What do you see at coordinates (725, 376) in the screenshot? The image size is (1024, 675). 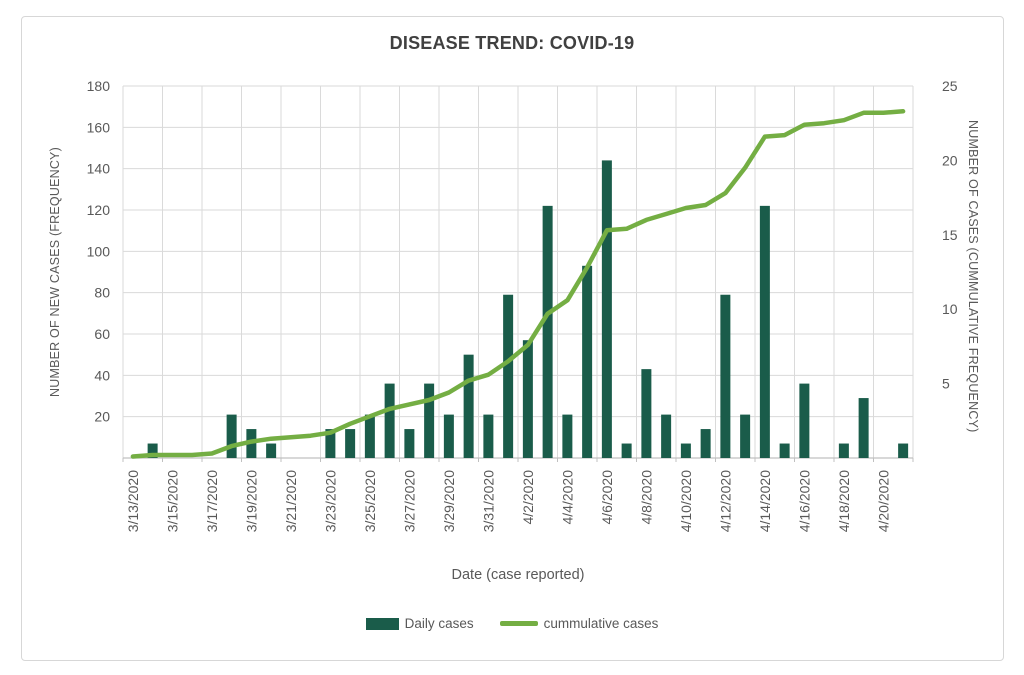 I see `bar-4/12/2020` at bounding box center [725, 376].